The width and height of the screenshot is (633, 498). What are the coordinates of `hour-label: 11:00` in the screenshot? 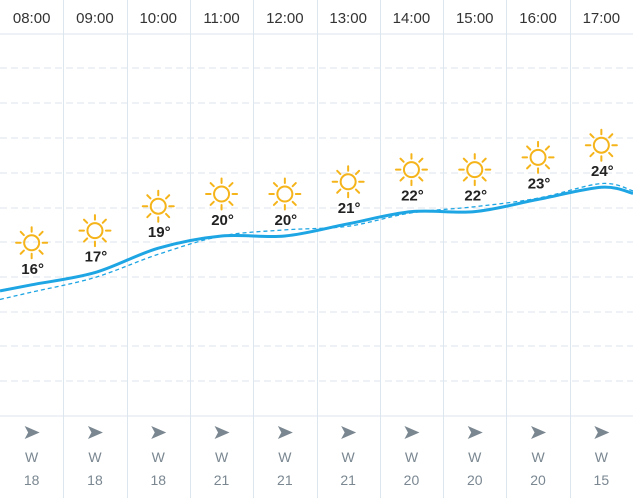 It's located at (221, 18).